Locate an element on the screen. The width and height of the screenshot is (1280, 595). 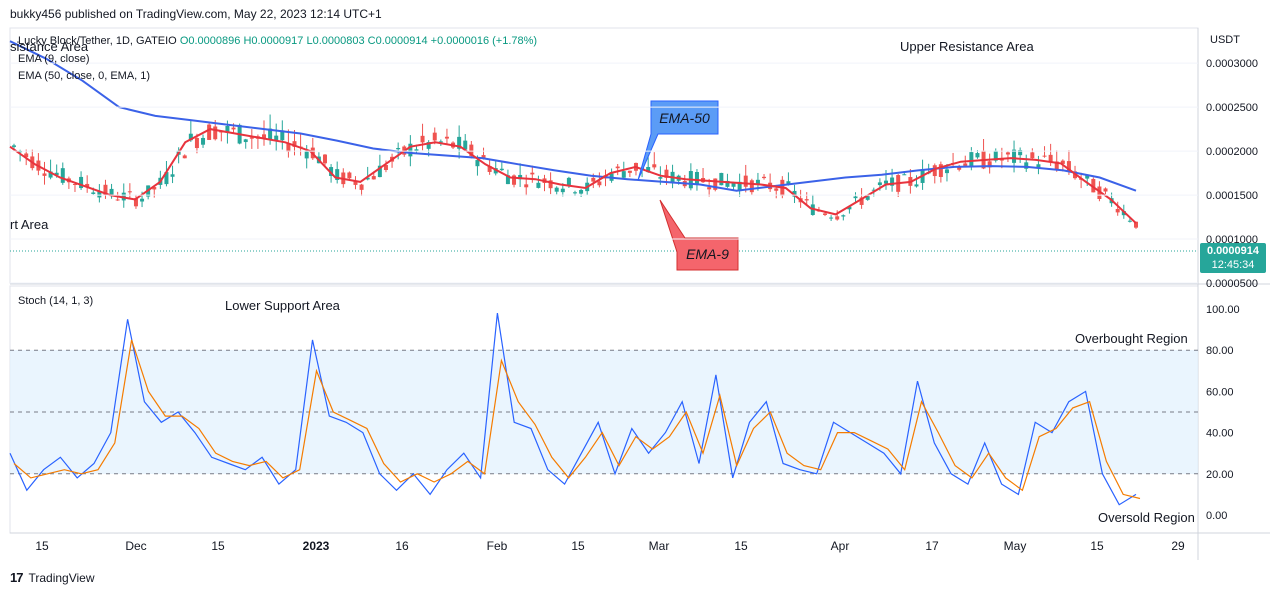
legend-stoch: Stoch (14, 1, 3) is located at coordinates (56, 301).